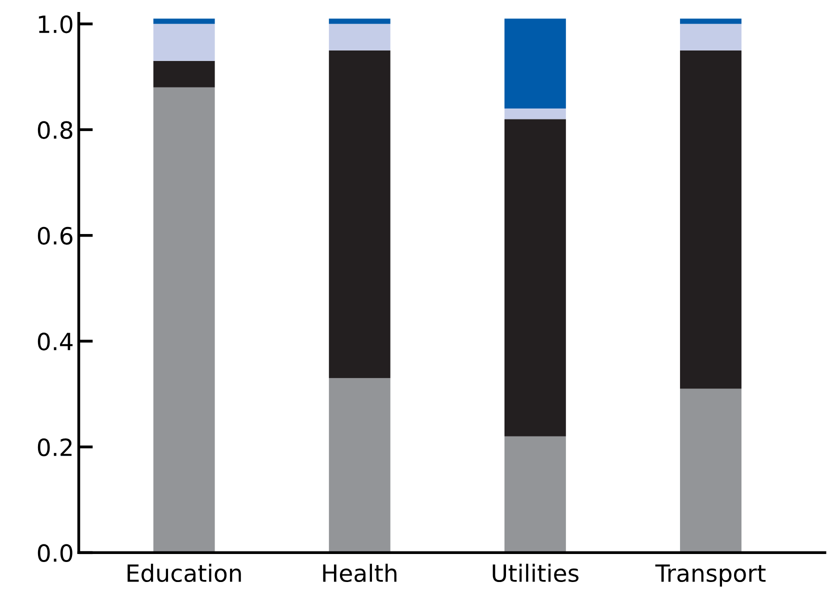 This screenshot has width=829, height=606. Describe the element at coordinates (55, 130) in the screenshot. I see `y-tick-label: 0.8` at that location.